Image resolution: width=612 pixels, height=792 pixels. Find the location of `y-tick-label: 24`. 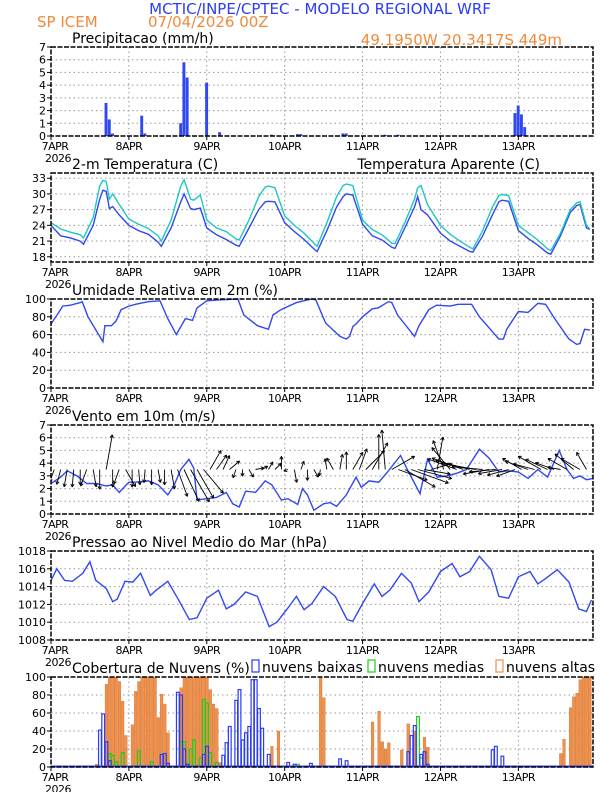

y-tick-label: 24 is located at coordinates (39, 225).